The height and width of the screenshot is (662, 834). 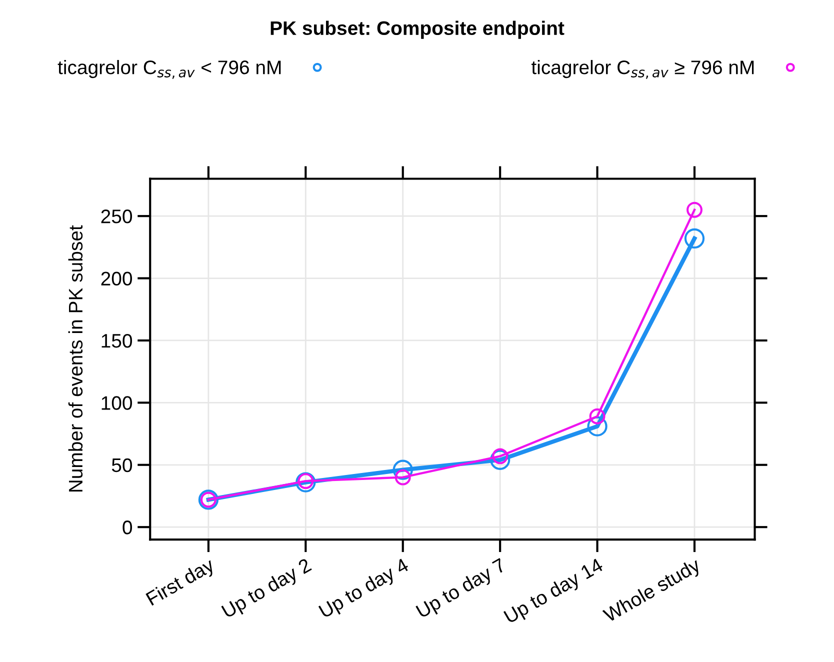 What do you see at coordinates (642, 69) in the screenshot?
I see `legend-label: ticagrelor C$_{ss,av}$ ≥ 796 nM` at bounding box center [642, 69].